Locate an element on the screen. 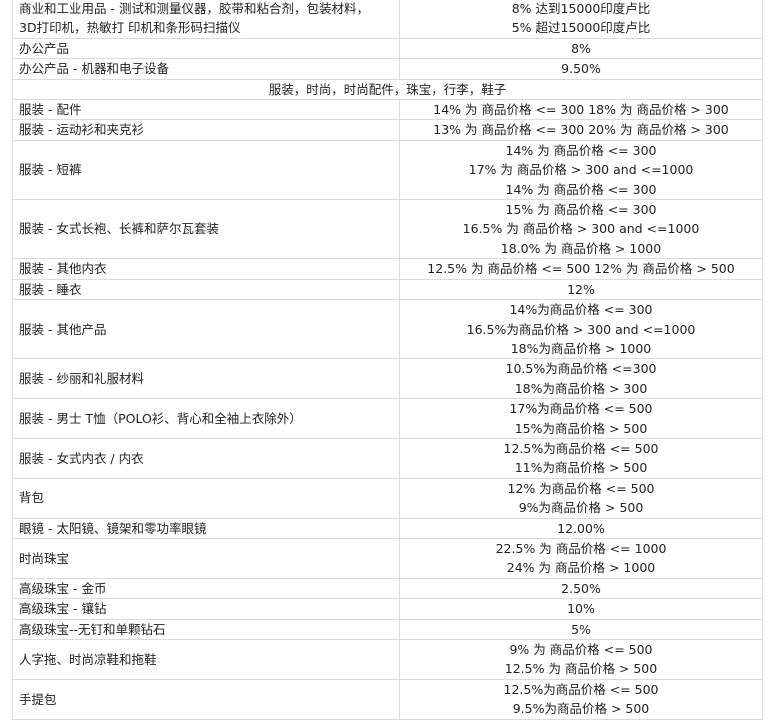 The height and width of the screenshot is (720, 779). cell-line: 10% is located at coordinates (581, 609).